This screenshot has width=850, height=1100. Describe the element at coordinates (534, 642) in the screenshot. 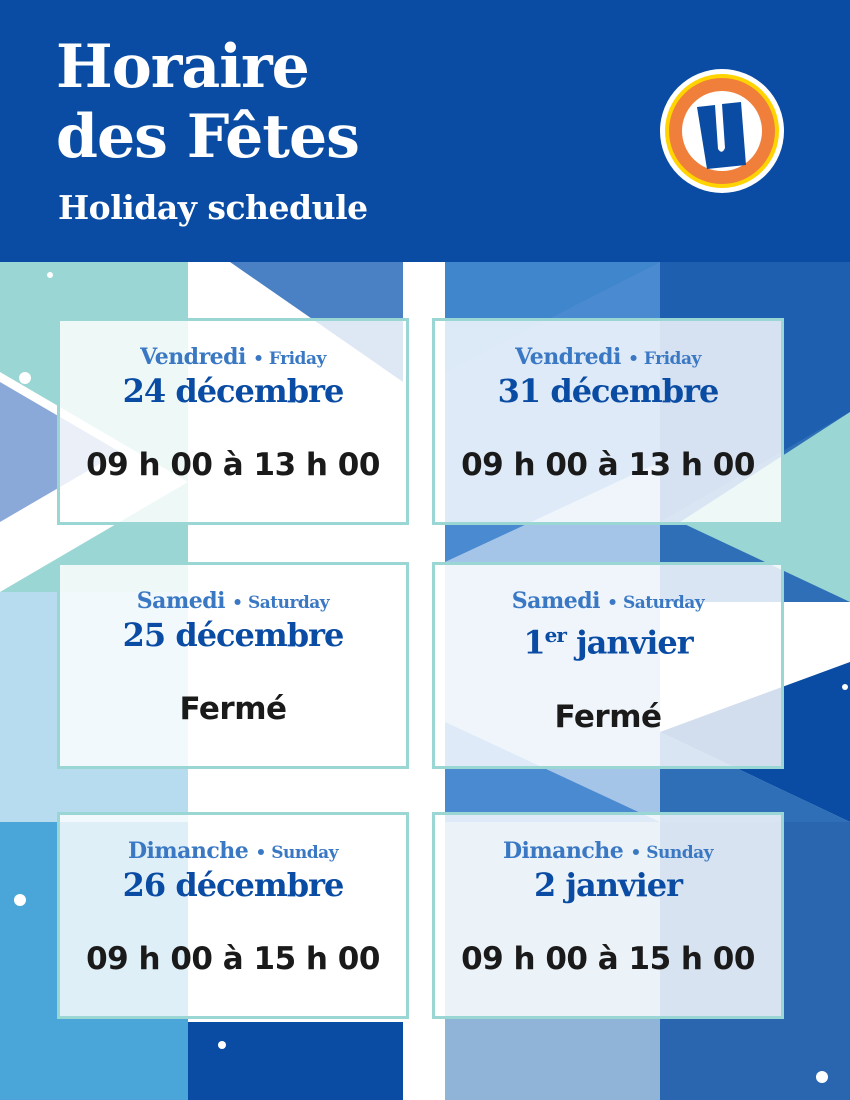

I see `date-day: 1` at that location.